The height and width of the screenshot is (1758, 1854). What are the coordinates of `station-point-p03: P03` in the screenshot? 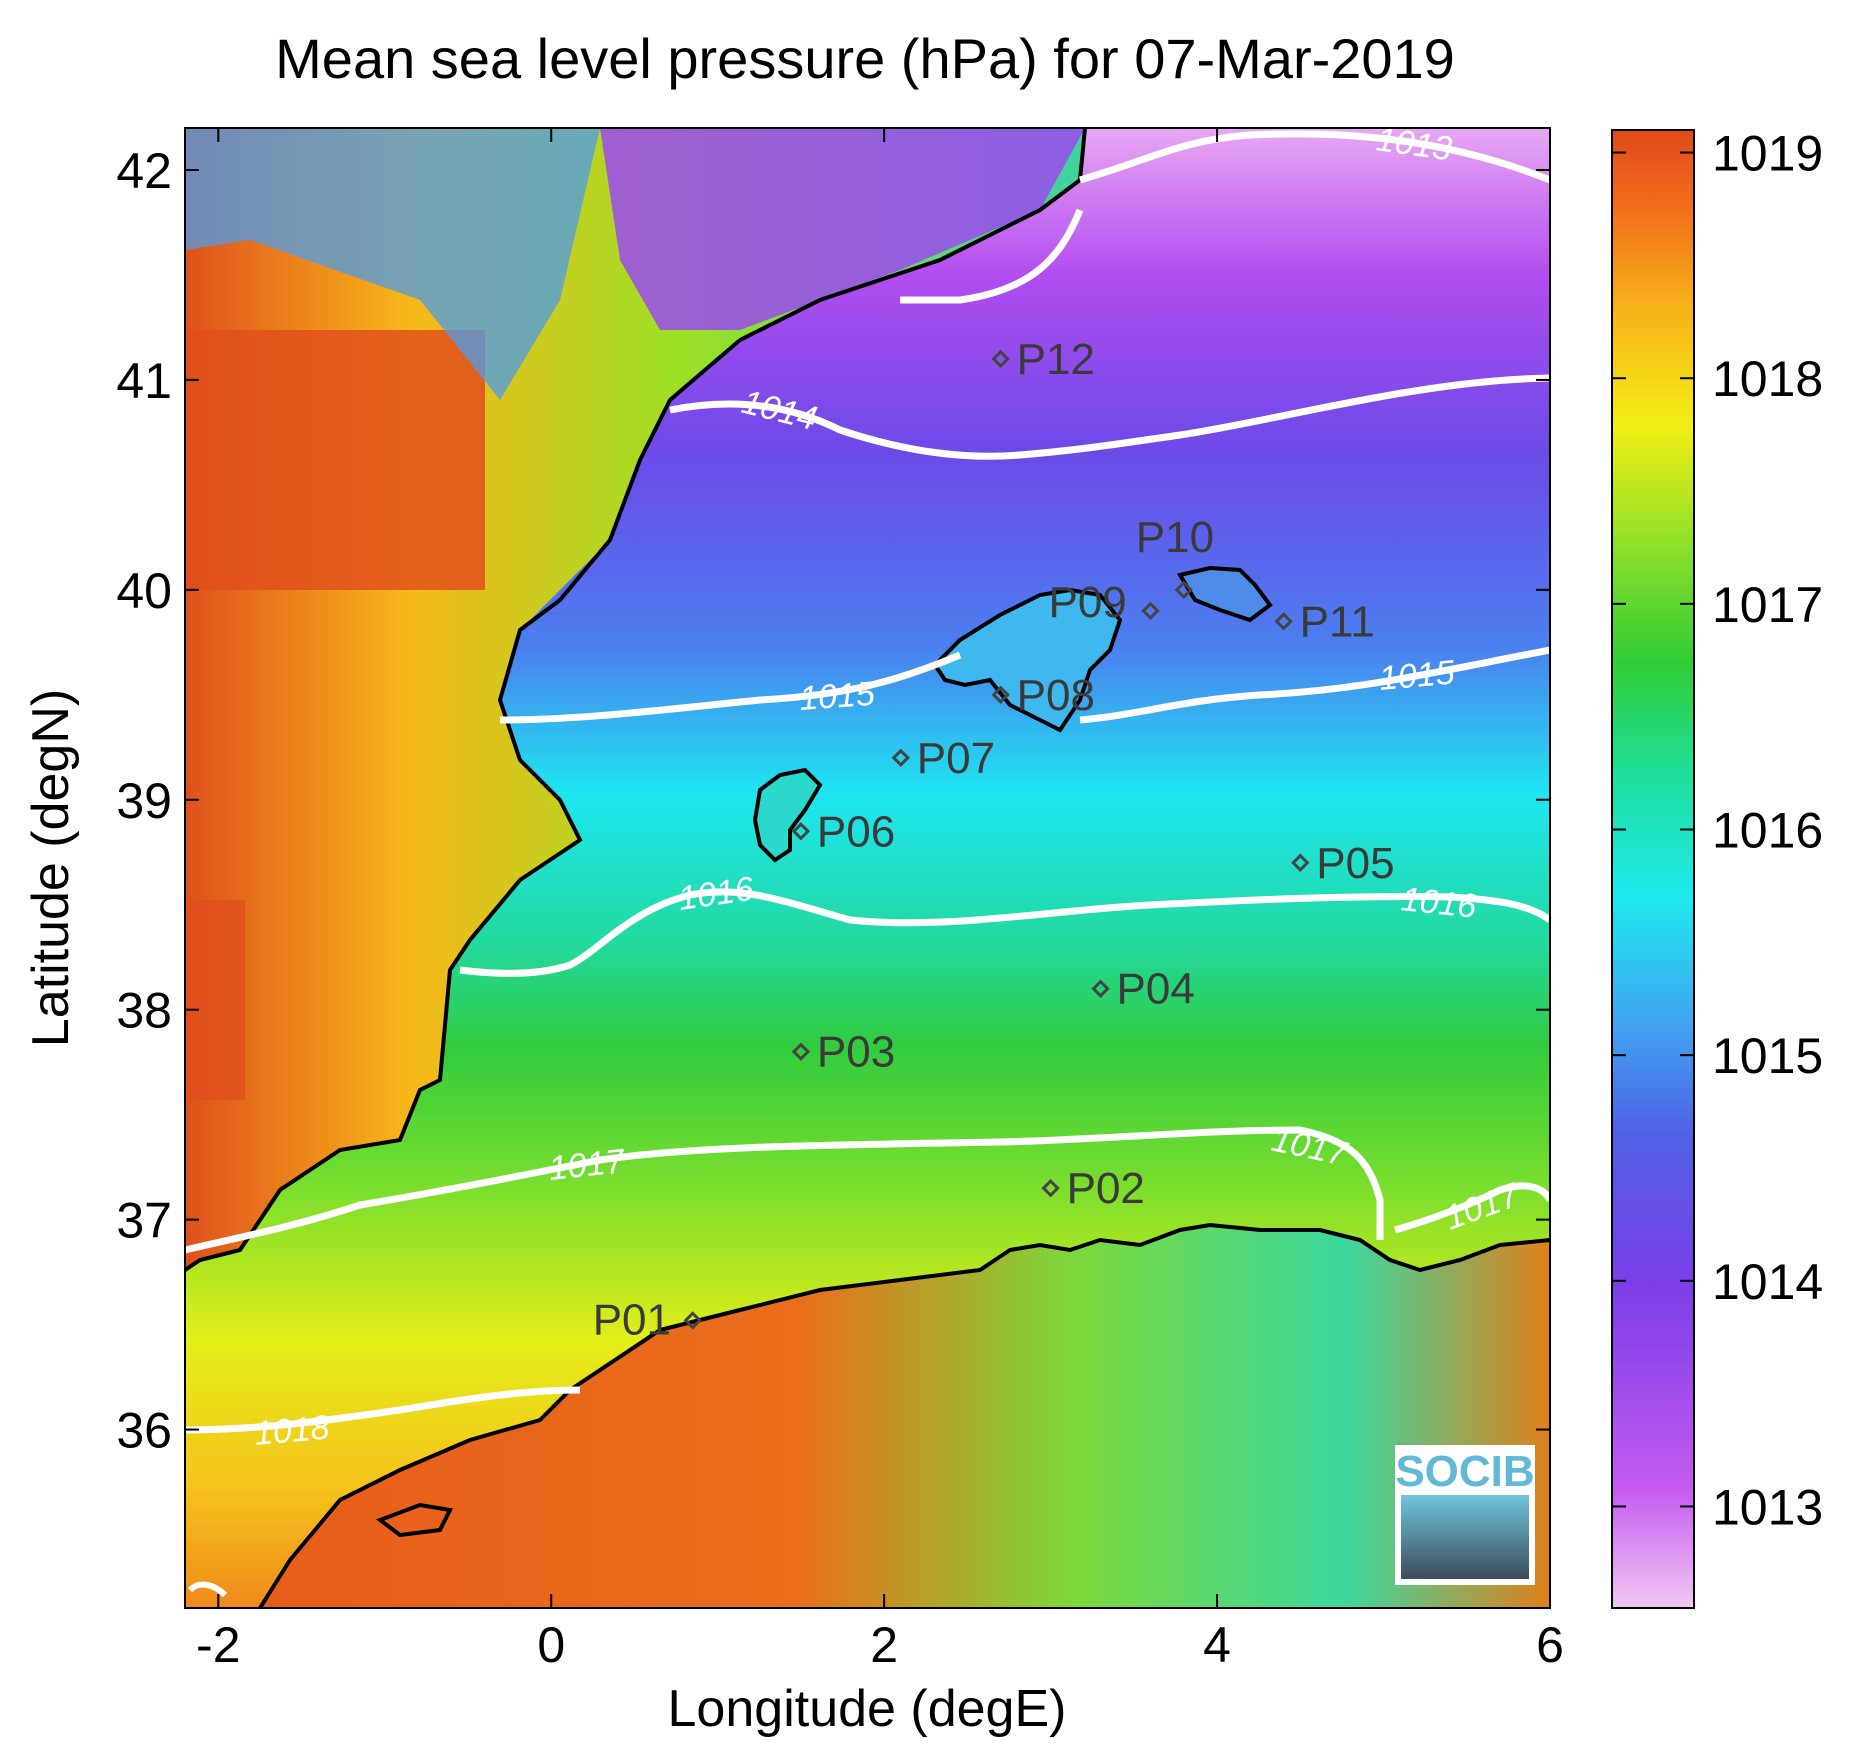 It's located at (843, 1052).